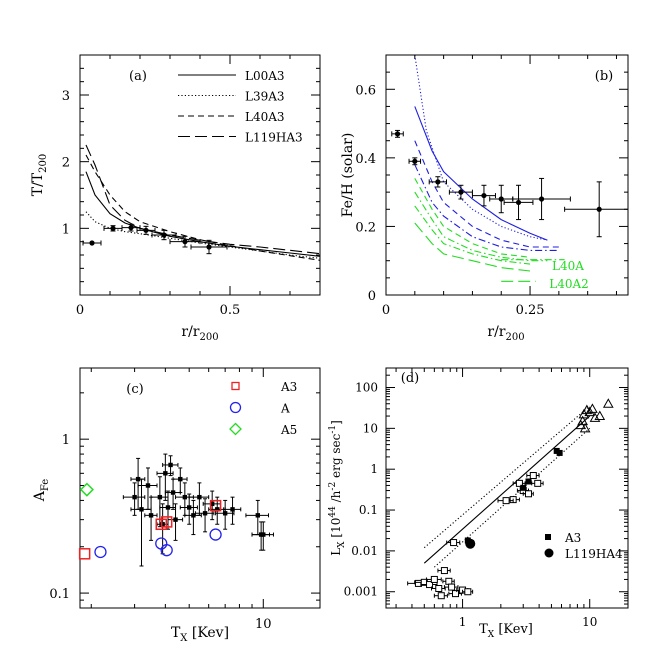  I want to click on annotation-label: L40A, so click(568, 266).